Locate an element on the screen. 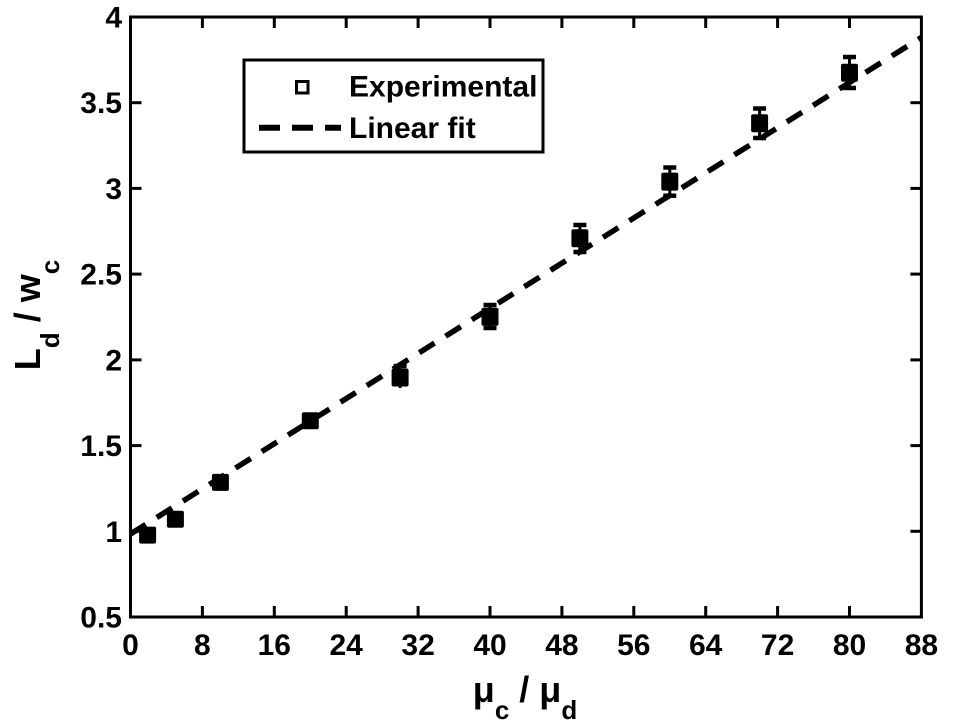  svg-text: 56 is located at coordinates (633, 645).